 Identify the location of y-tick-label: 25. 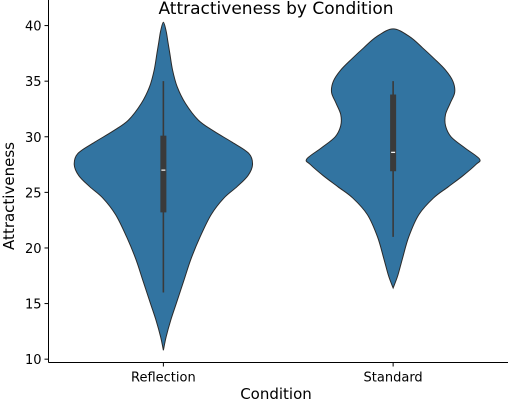
(33, 193).